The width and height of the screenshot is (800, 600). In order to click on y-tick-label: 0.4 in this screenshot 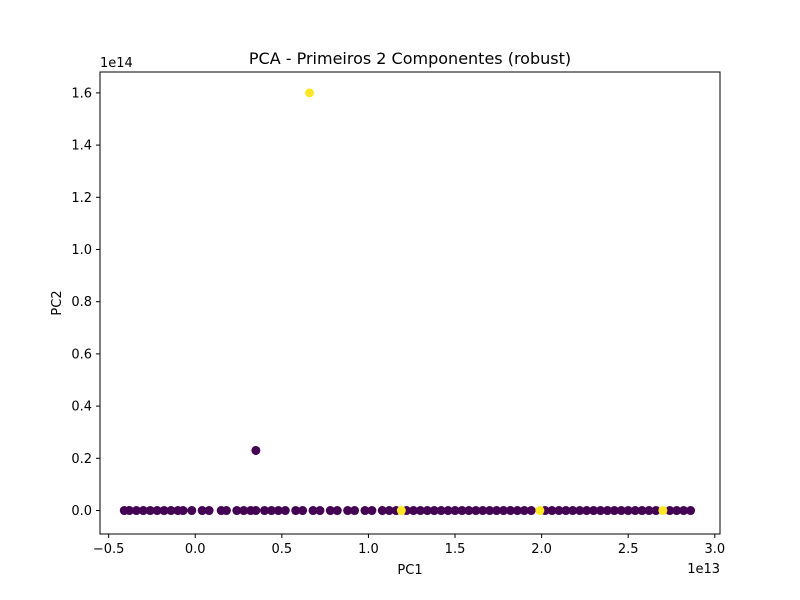, I will do `click(81, 407)`.